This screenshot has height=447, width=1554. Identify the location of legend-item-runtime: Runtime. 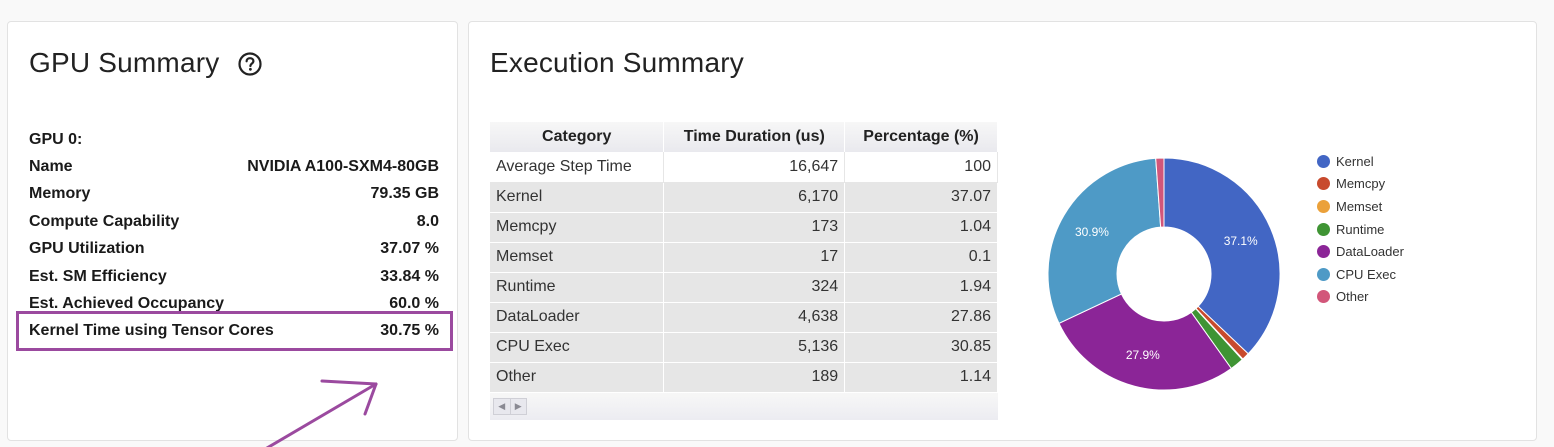
(1360, 229).